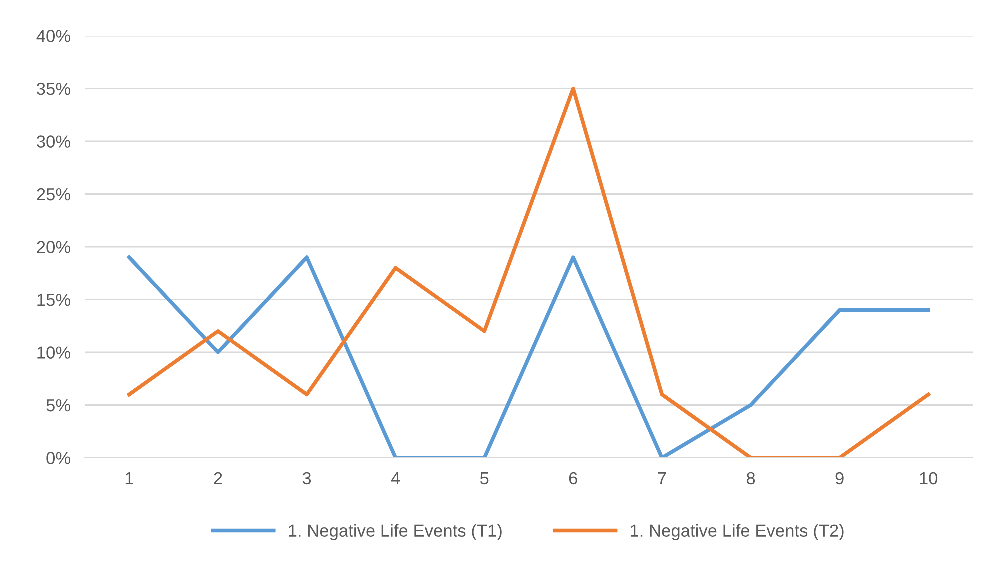 The image size is (986, 576). What do you see at coordinates (58, 405) in the screenshot?
I see `y-tick-label: 5%` at bounding box center [58, 405].